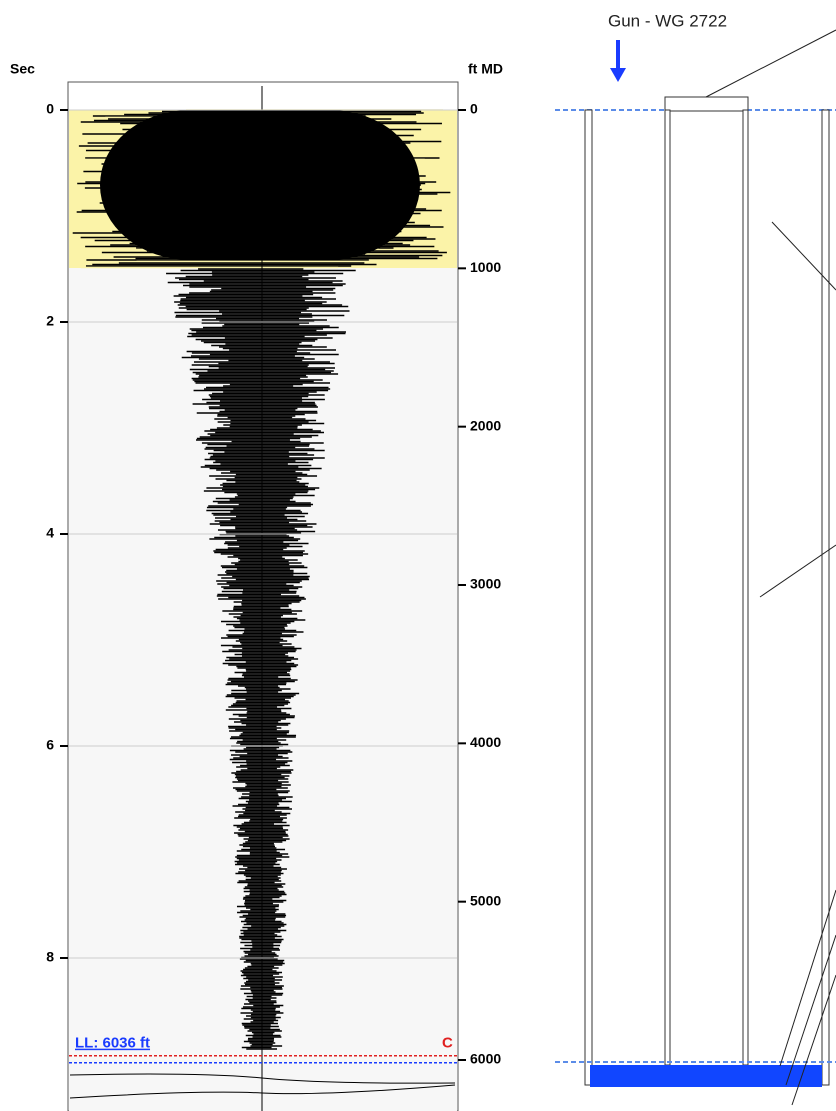 This screenshot has height=1111, width=836. I want to click on depth-tick-label: 0, so click(474, 109).